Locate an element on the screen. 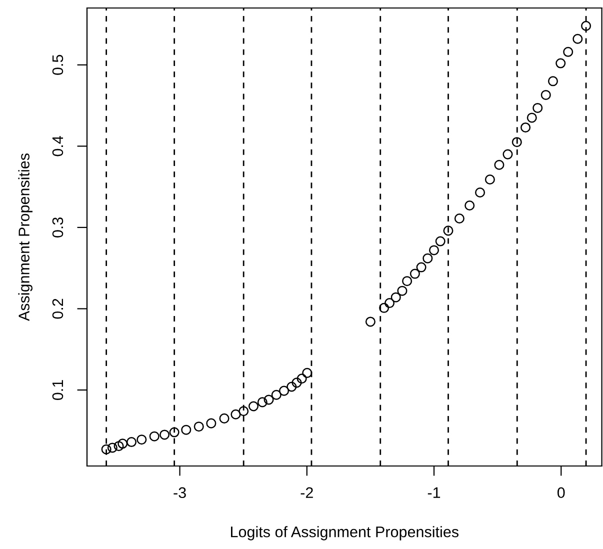 This screenshot has height=549, width=603. y-tick-label: 0.1 is located at coordinates (58, 390).